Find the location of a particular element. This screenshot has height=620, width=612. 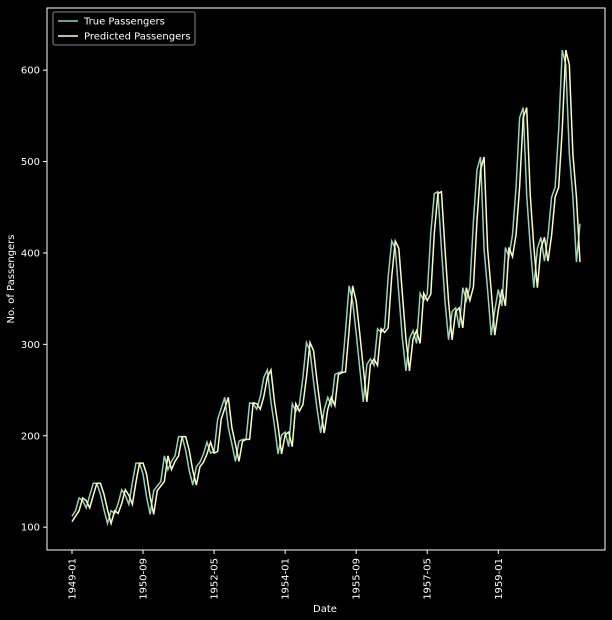

legend-label: Predicted Passengers is located at coordinates (137, 37).